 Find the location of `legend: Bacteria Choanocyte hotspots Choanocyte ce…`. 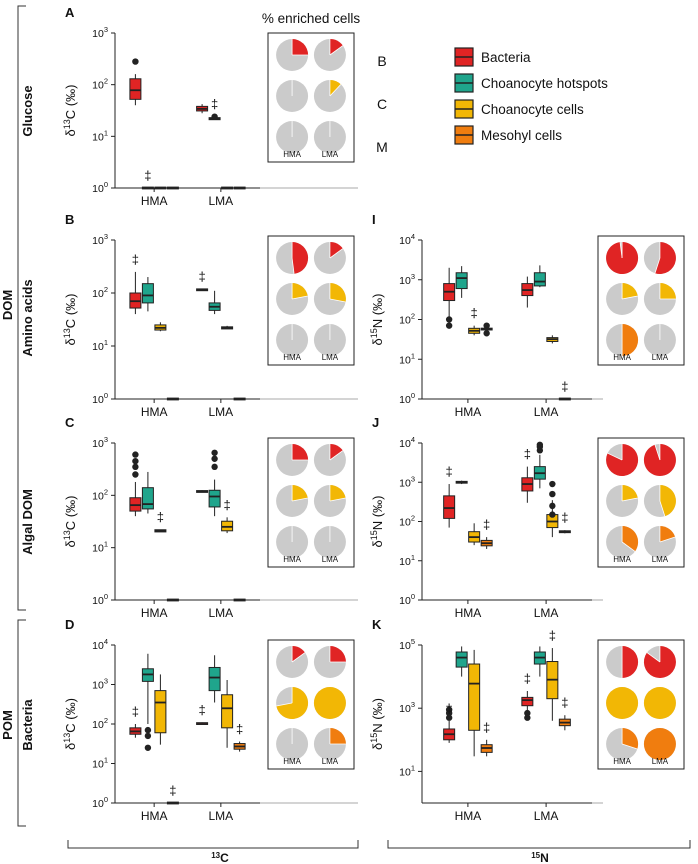

legend: Bacteria Choanocyte hotspots Choanocyte ce… is located at coordinates (531, 96).